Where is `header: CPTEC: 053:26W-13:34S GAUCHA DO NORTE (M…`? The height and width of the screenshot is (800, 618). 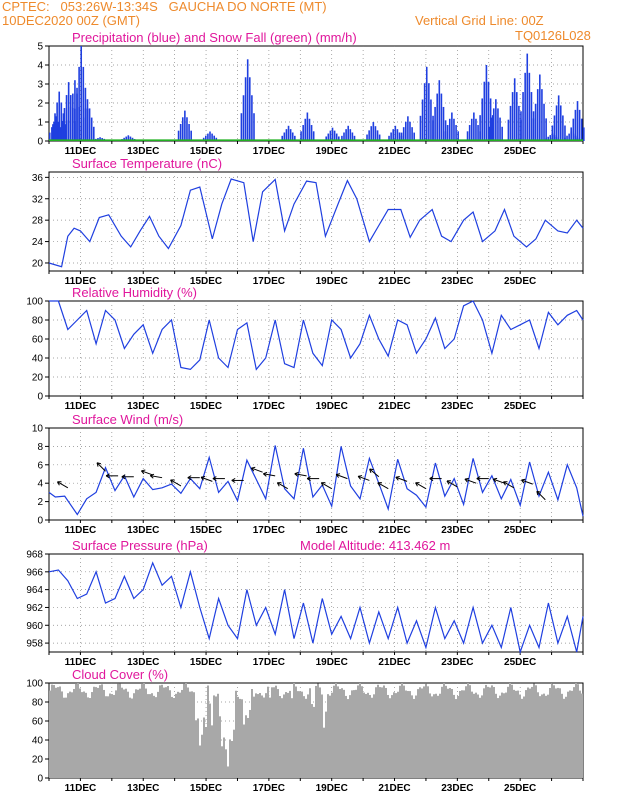
header: CPTEC: 053:26W-13:34S GAUCHA DO NORTE (M… is located at coordinates (309, 23).